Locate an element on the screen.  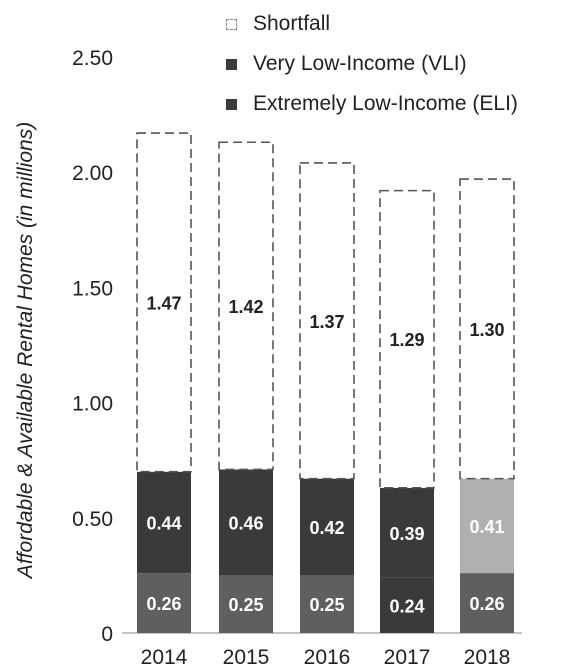
legend-label-shortfall: Shortfall is located at coordinates (292, 23).